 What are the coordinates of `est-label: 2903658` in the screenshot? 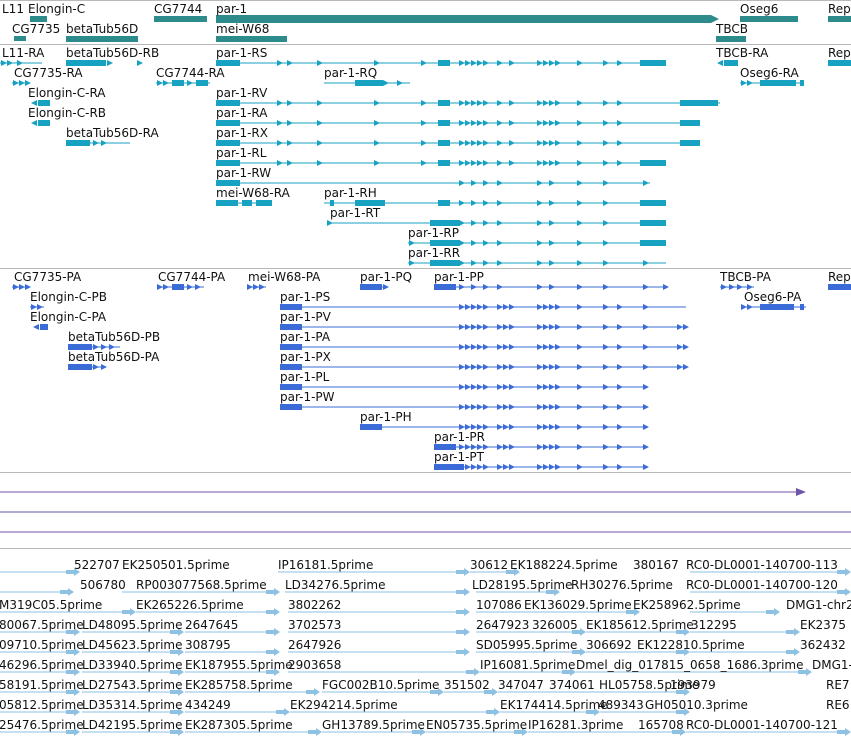 It's located at (315, 665).